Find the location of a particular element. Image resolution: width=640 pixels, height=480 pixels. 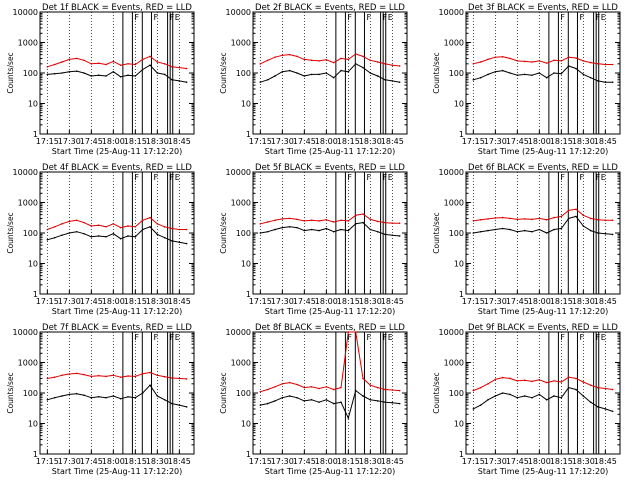

chart-title: Det 9f BLACK = Events, RED = LLD is located at coordinates (543, 328).